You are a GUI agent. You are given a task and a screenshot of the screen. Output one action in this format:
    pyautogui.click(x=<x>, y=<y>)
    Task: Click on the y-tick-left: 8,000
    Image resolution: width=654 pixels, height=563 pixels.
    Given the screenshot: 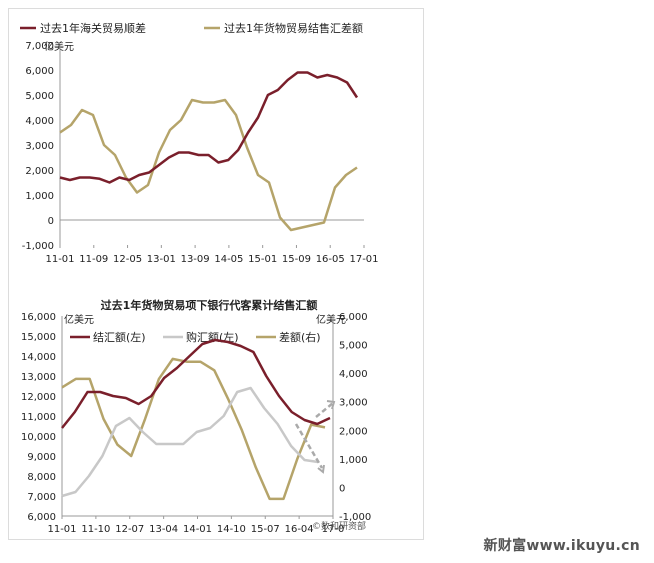 What is the action you would take?
    pyautogui.click(x=41, y=477)
    